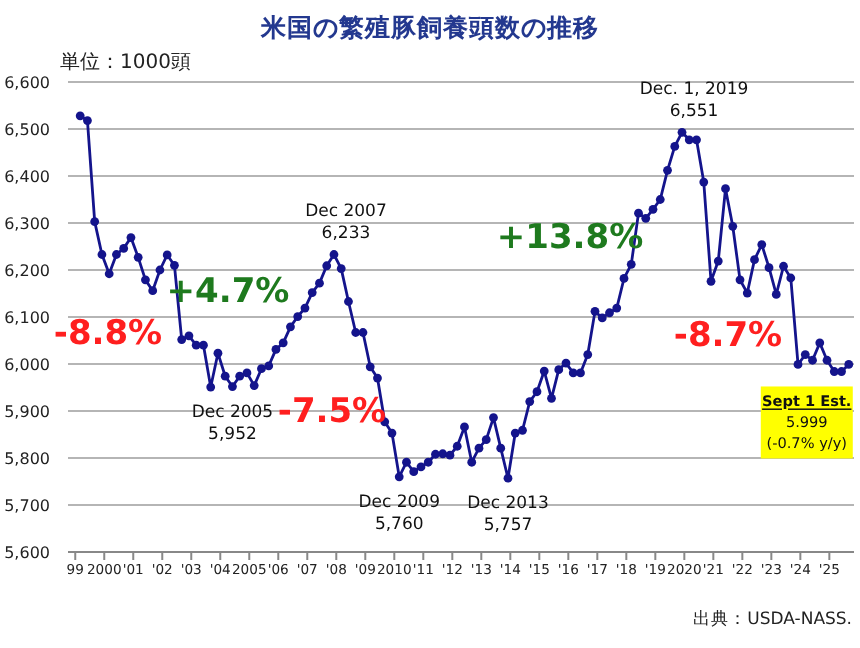 The image size is (860, 648). I want to click on y-tick-label: 6,100, so click(27, 317).